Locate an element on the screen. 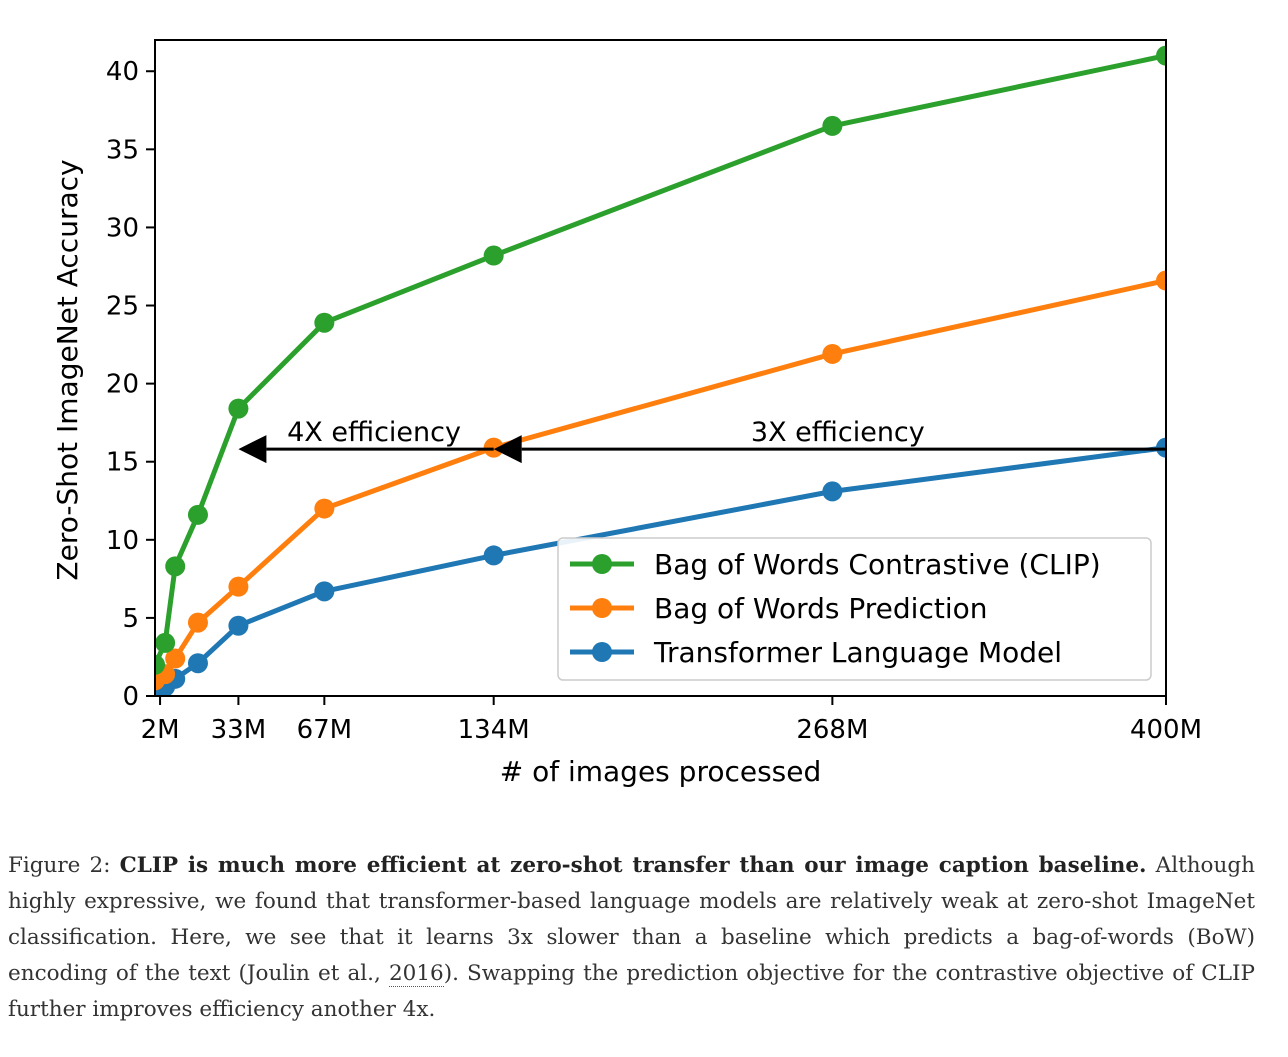 The width and height of the screenshot is (1288, 1057). y-tick-label: 5 is located at coordinates (130, 619).